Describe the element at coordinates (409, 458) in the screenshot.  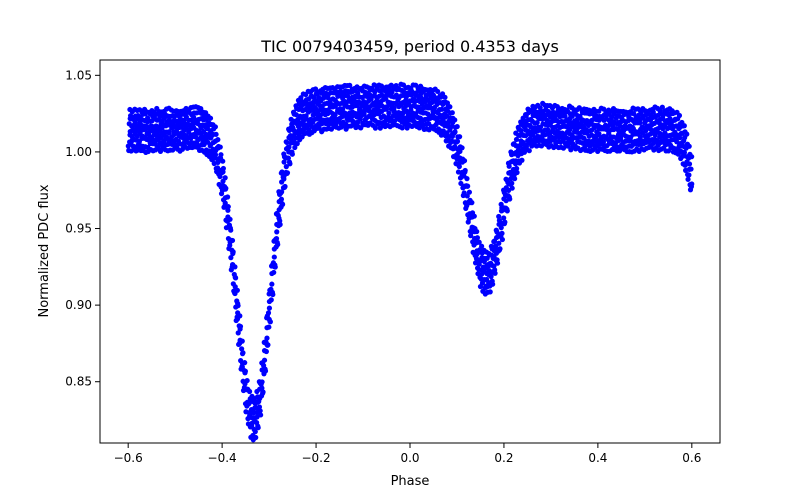
I see `x-tick-label: 0.0` at that location.